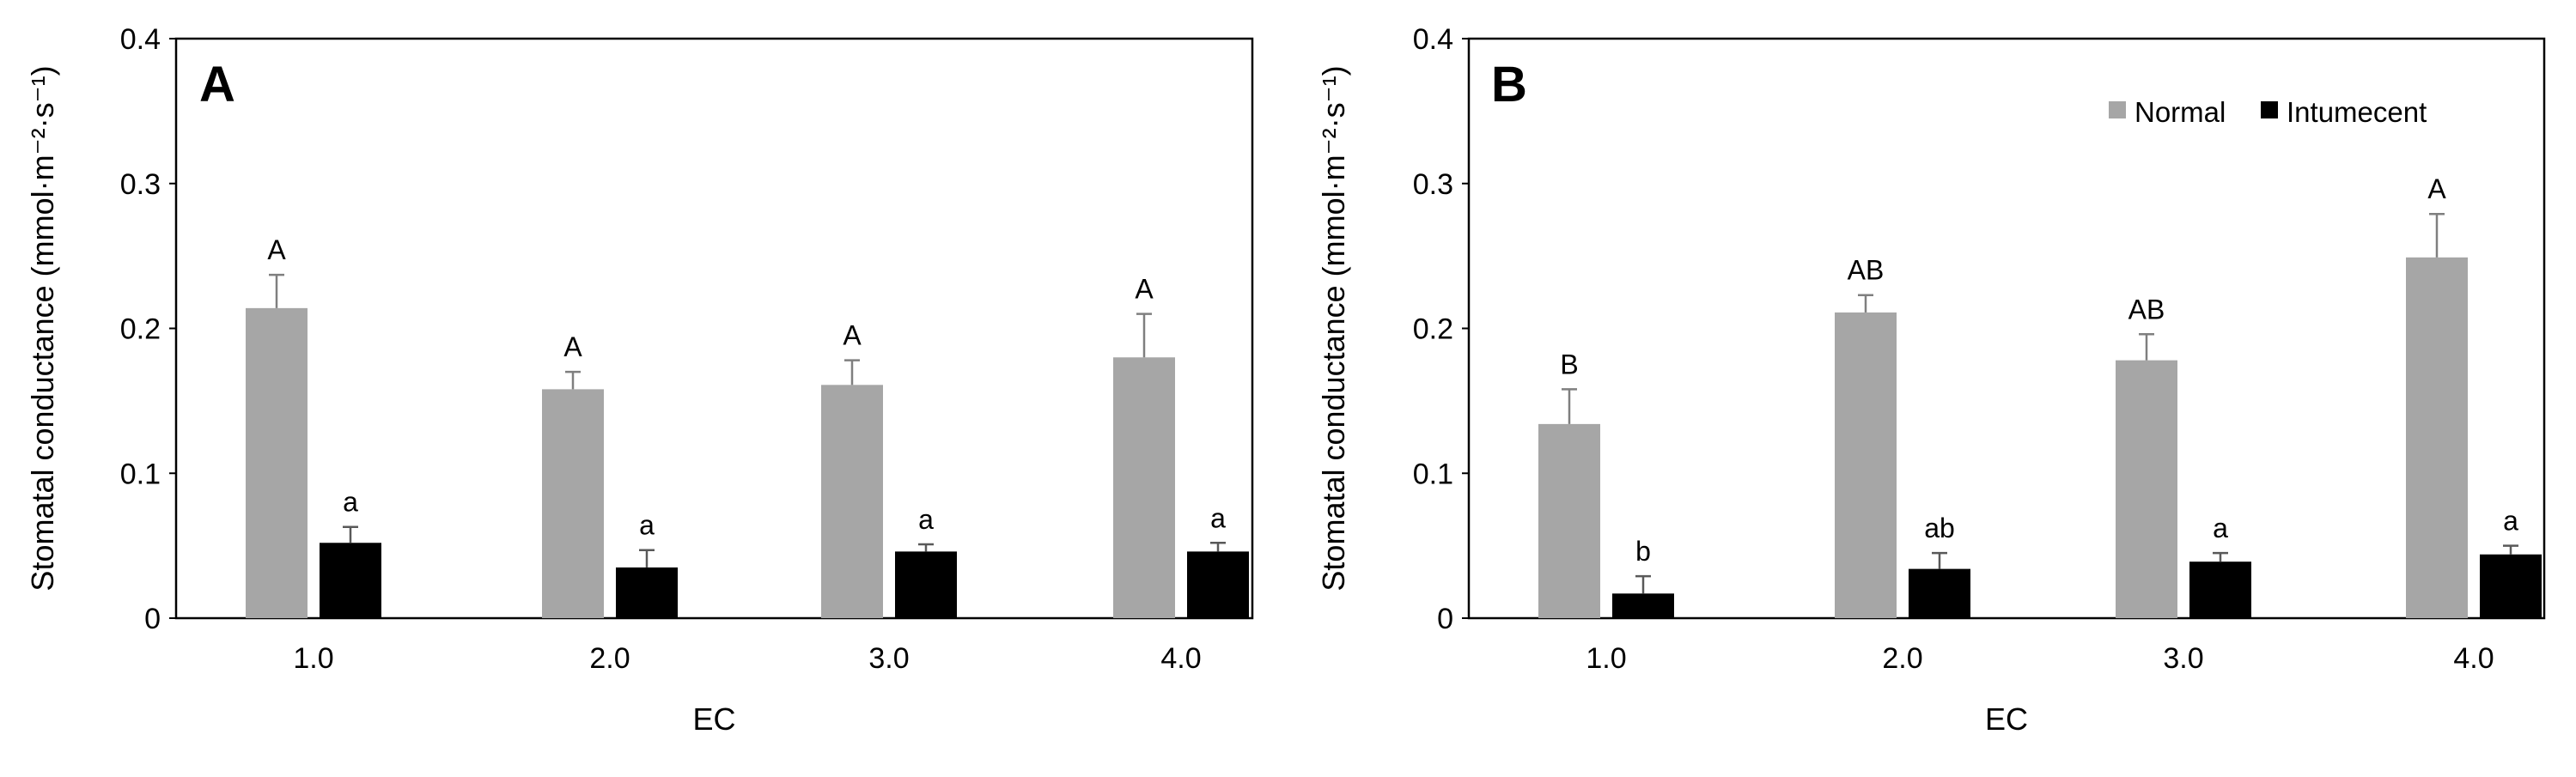 The height and width of the screenshot is (777, 2576). I want to click on significance-letter: b, so click(1643, 551).